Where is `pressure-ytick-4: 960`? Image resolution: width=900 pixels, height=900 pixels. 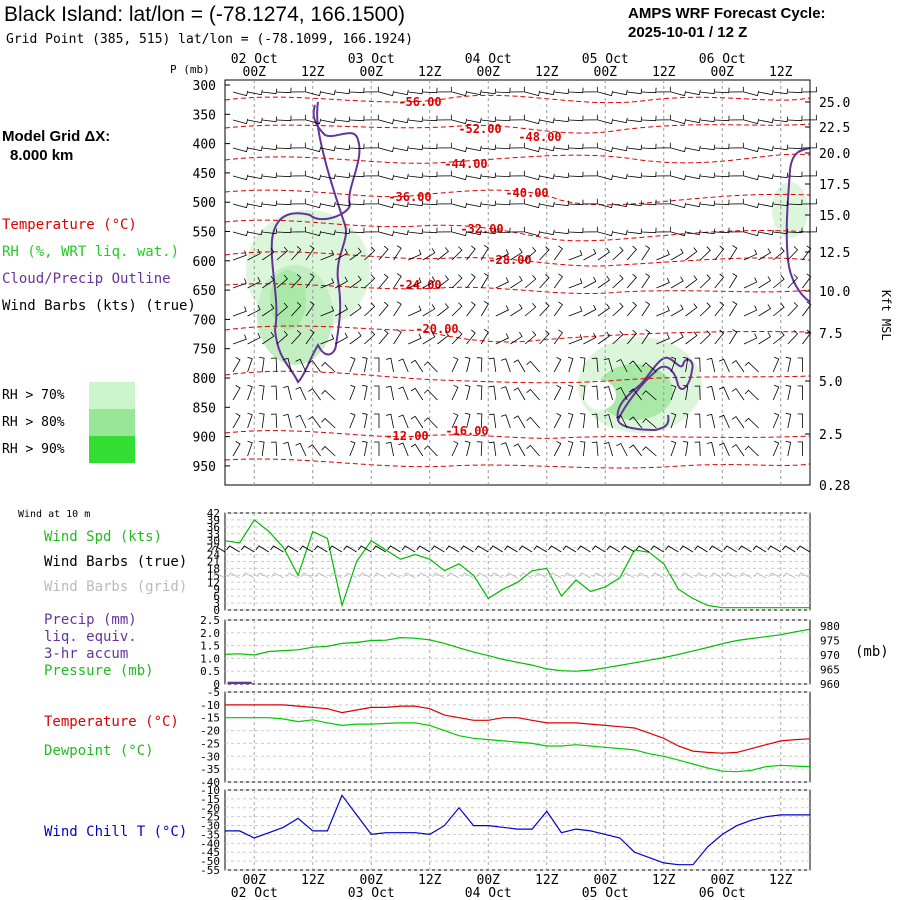
pressure-ytick-4: 960 is located at coordinates (830, 684).